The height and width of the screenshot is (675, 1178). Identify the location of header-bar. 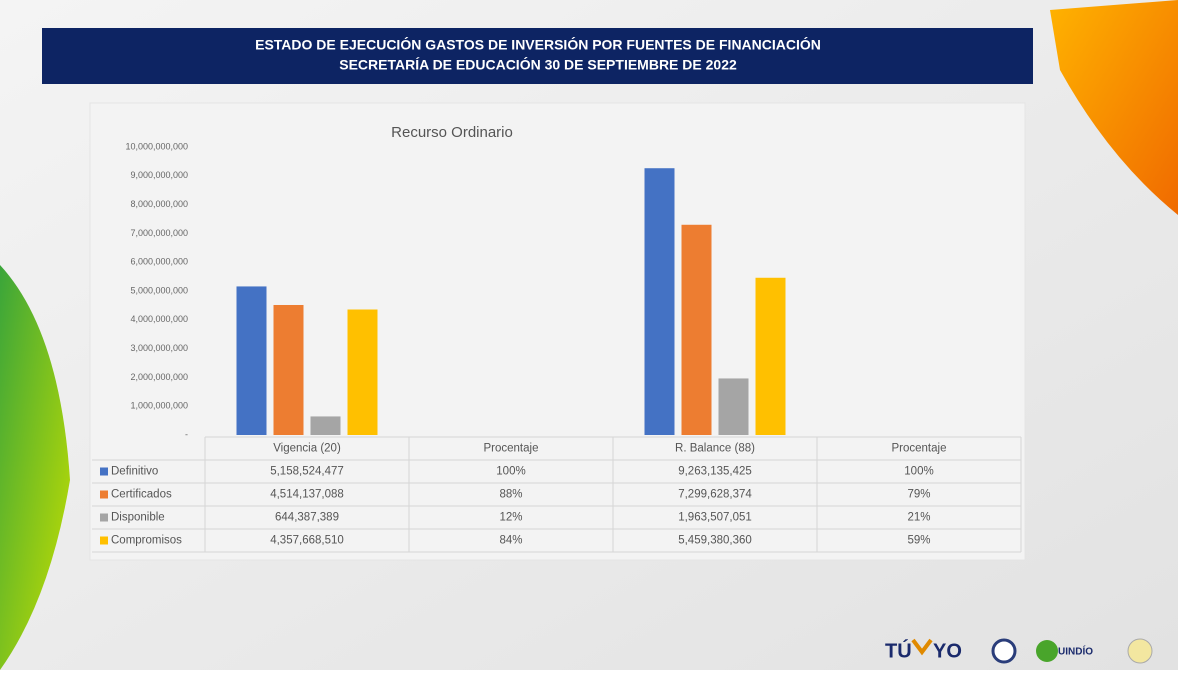
(537, 56).